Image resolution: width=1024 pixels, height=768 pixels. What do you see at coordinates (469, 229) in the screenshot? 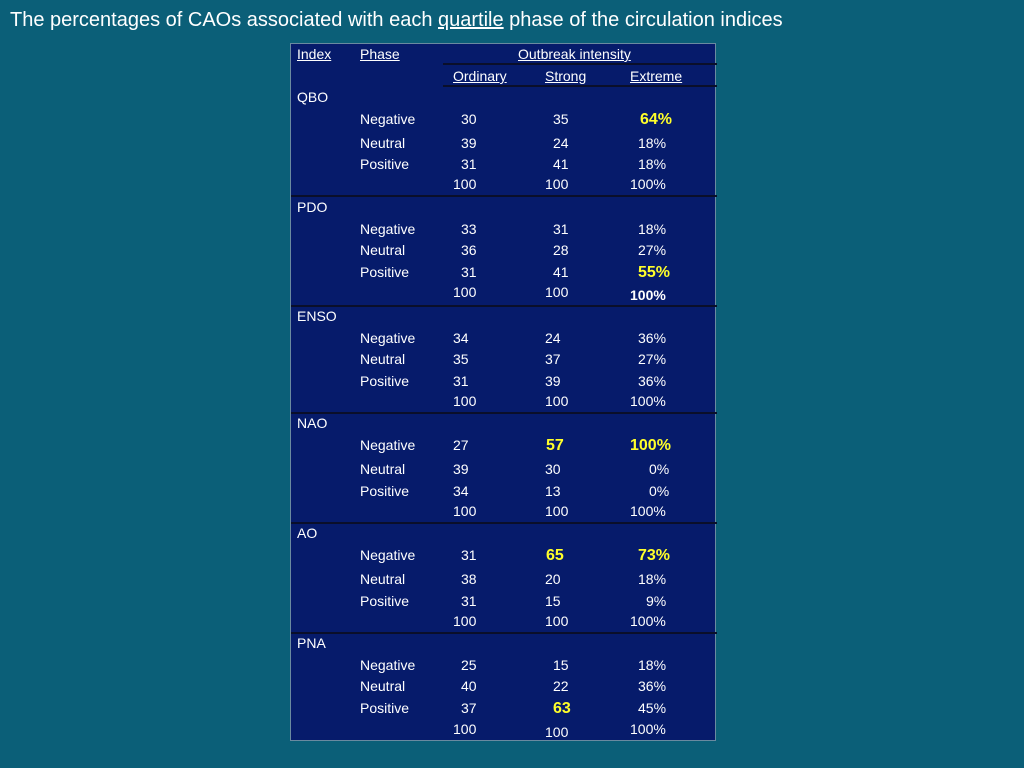
I see `ordinary-value: 33` at bounding box center [469, 229].